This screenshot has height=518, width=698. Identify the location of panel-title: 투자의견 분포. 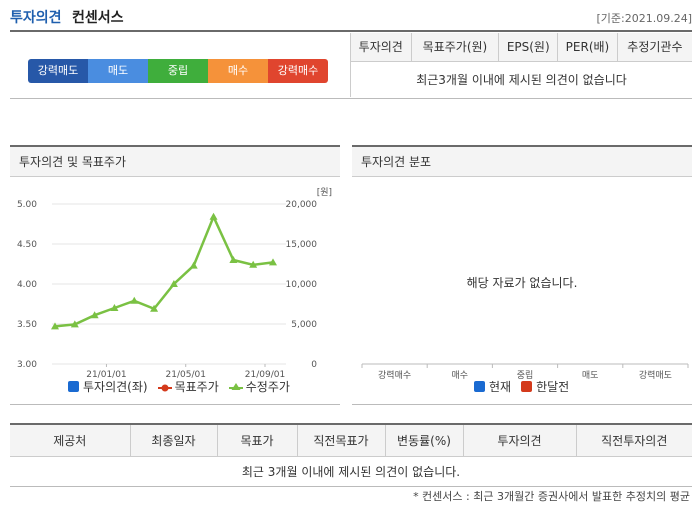
(522, 162).